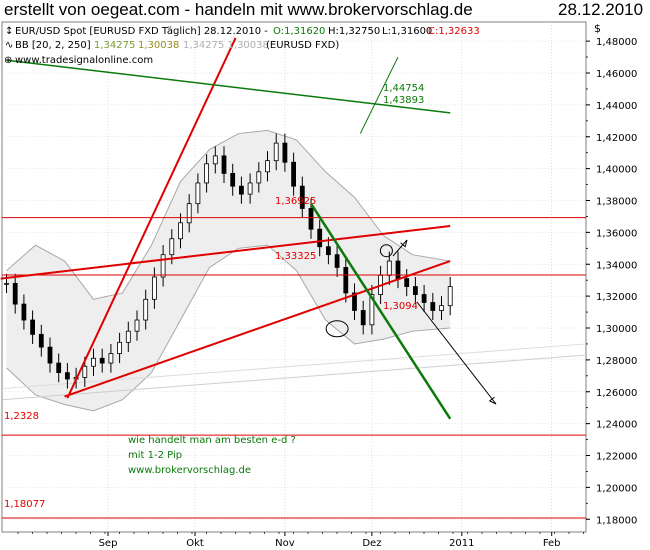 This screenshot has width=650, height=550. Describe the element at coordinates (337, 329) in the screenshot. I see `low-ellipse` at that location.